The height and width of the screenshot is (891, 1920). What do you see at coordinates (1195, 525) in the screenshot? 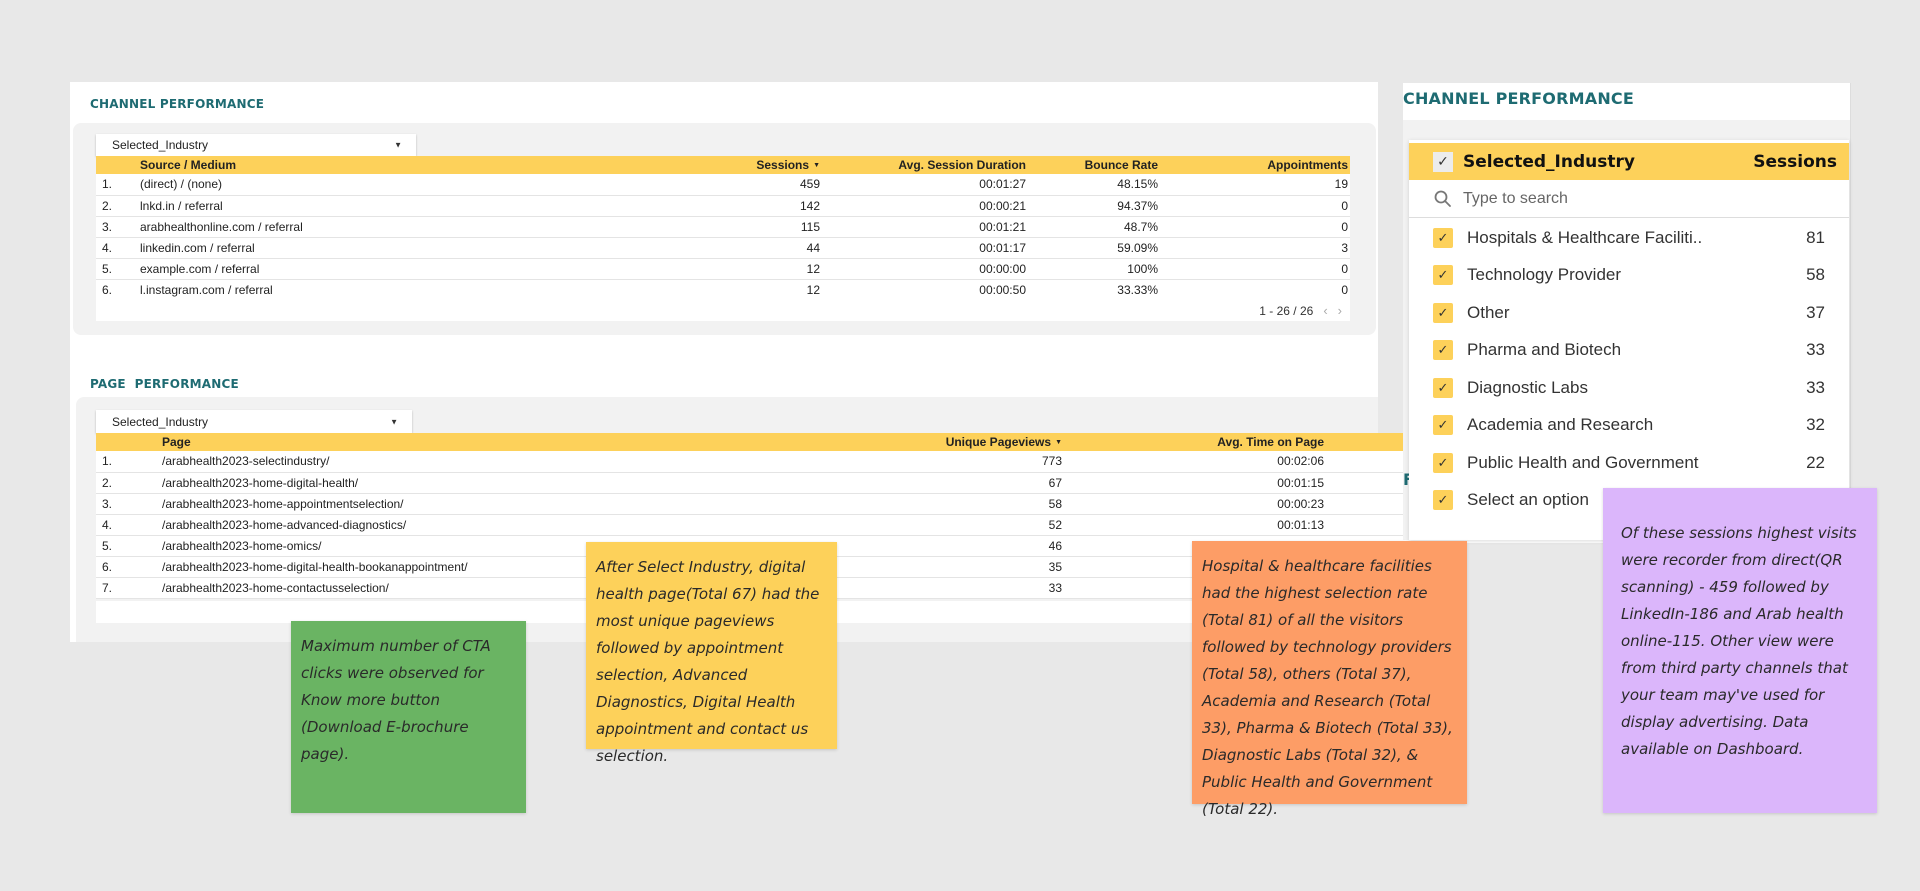
I see `avg-time-on-page: 00:01:13` at bounding box center [1195, 525].